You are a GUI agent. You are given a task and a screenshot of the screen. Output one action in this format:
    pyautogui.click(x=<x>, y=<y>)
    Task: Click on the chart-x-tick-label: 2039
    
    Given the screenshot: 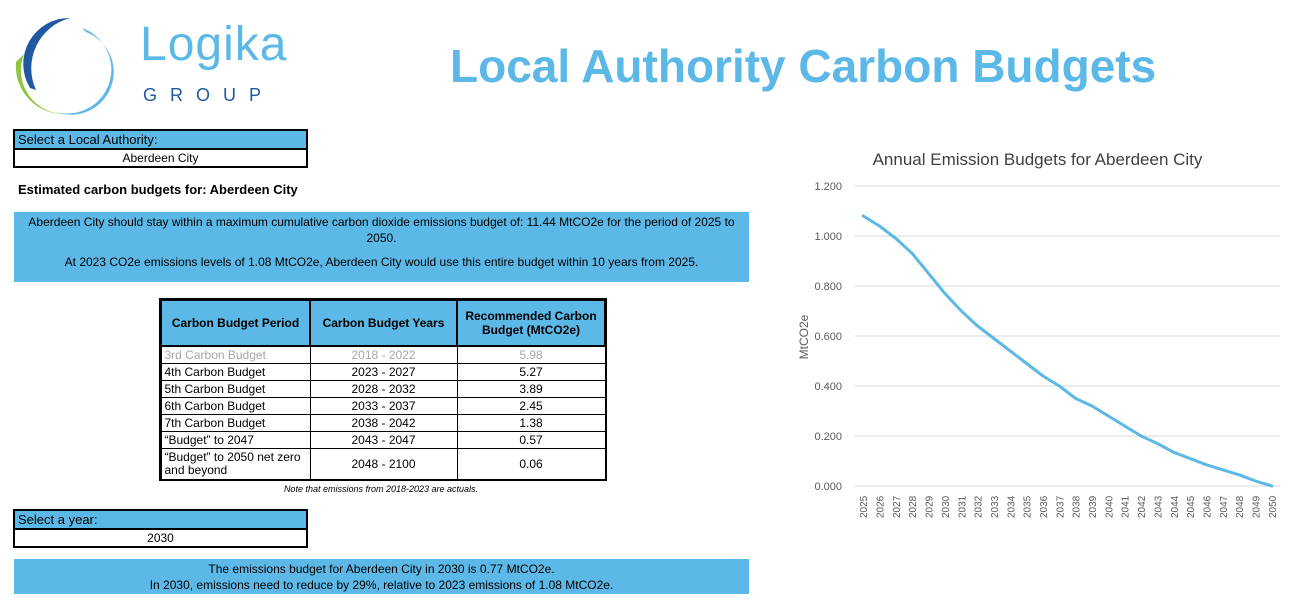 What is the action you would take?
    pyautogui.click(x=1093, y=506)
    